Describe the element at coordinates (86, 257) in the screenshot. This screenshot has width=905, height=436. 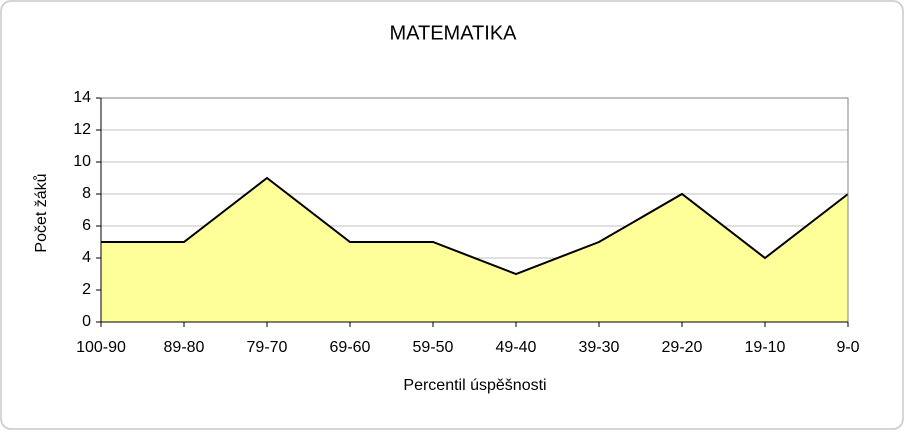
I see `y-tick-label: 4` at that location.